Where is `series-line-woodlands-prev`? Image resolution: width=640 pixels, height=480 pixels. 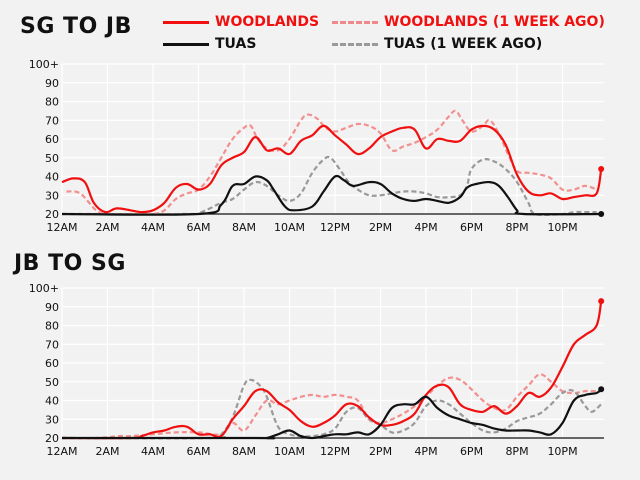 series-line-woodlands-prev is located at coordinates (329, 406).